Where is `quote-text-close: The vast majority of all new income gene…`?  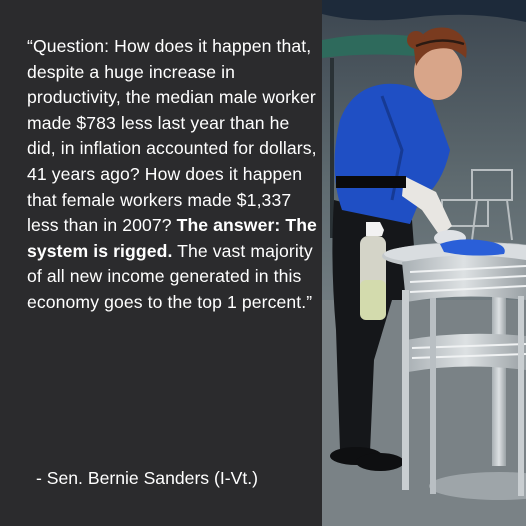
quote-text-close: The vast majority of all new income gene… is located at coordinates (170, 276).